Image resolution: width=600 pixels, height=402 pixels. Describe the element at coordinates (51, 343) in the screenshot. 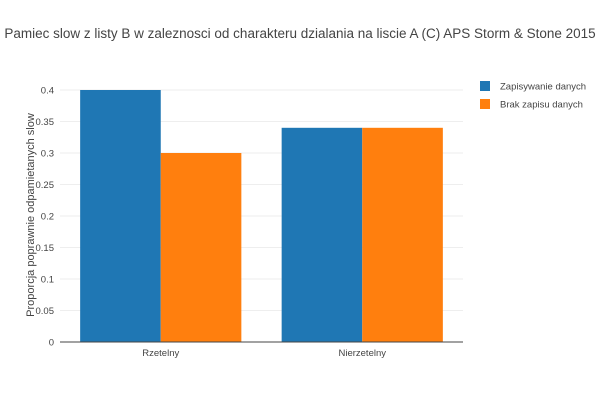

I see `y-tick-label: 0` at that location.